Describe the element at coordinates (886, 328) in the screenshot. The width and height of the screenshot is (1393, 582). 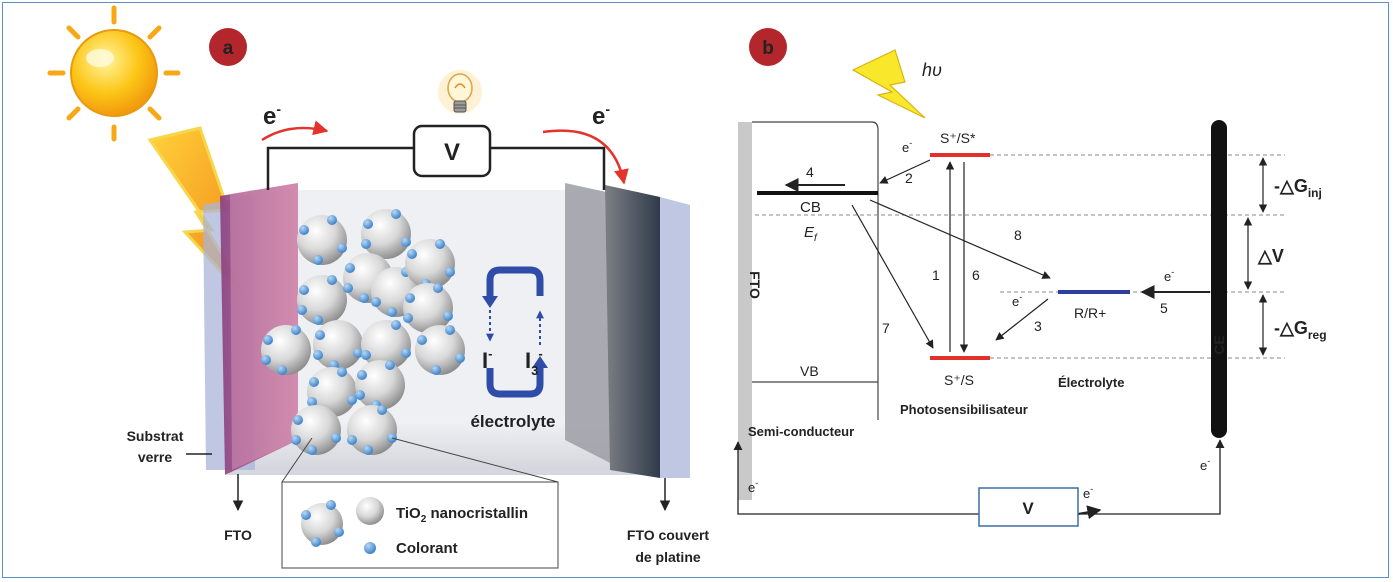
I see `step-number-7: 7` at that location.